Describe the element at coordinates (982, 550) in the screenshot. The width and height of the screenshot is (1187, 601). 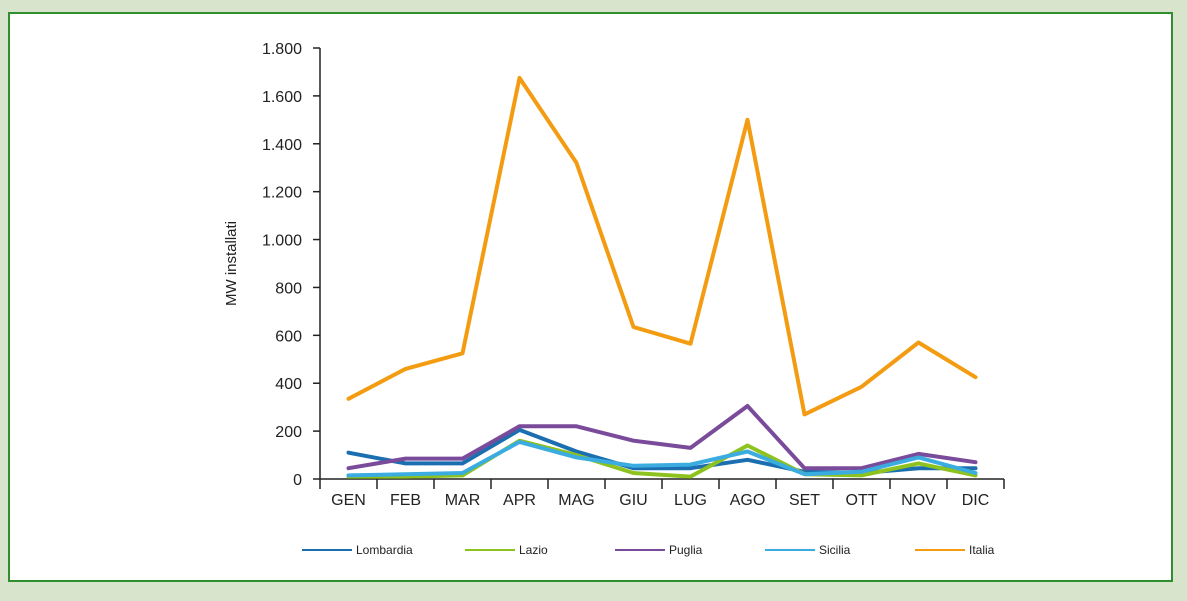
I see `legend-label: Italia` at that location.